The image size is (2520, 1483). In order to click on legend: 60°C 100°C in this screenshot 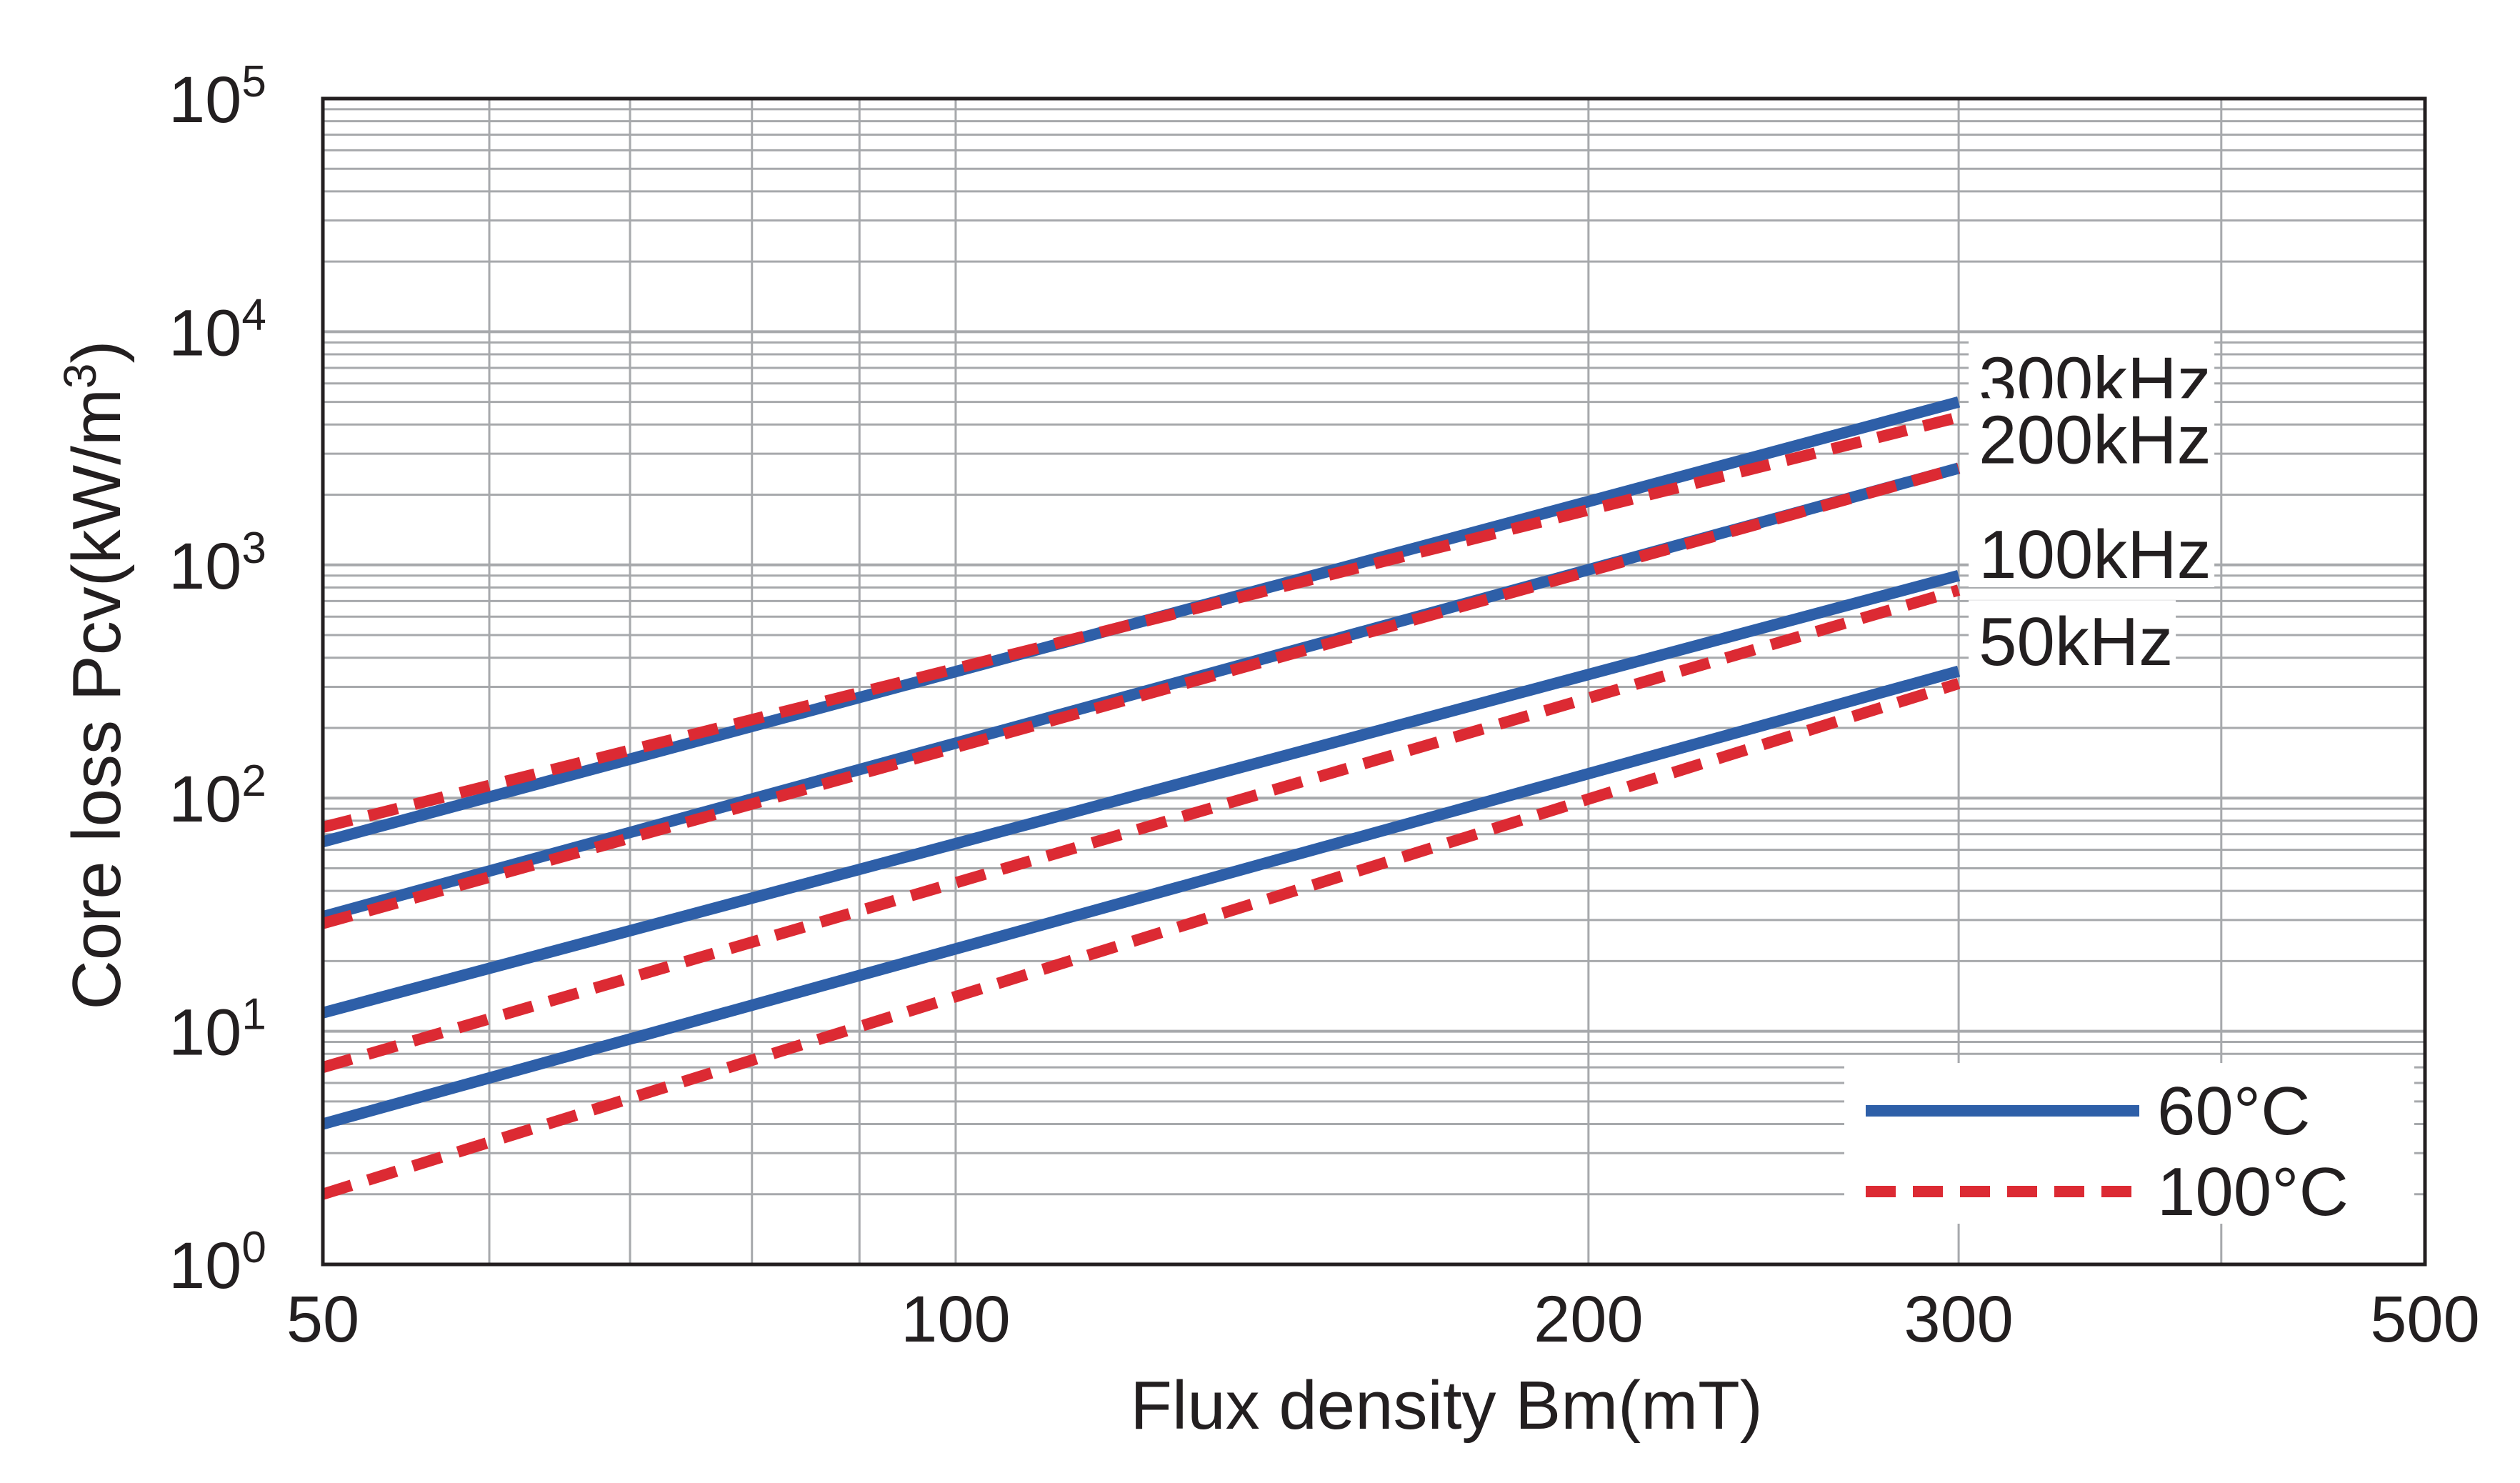, I will do `click(2129, 1147)`.